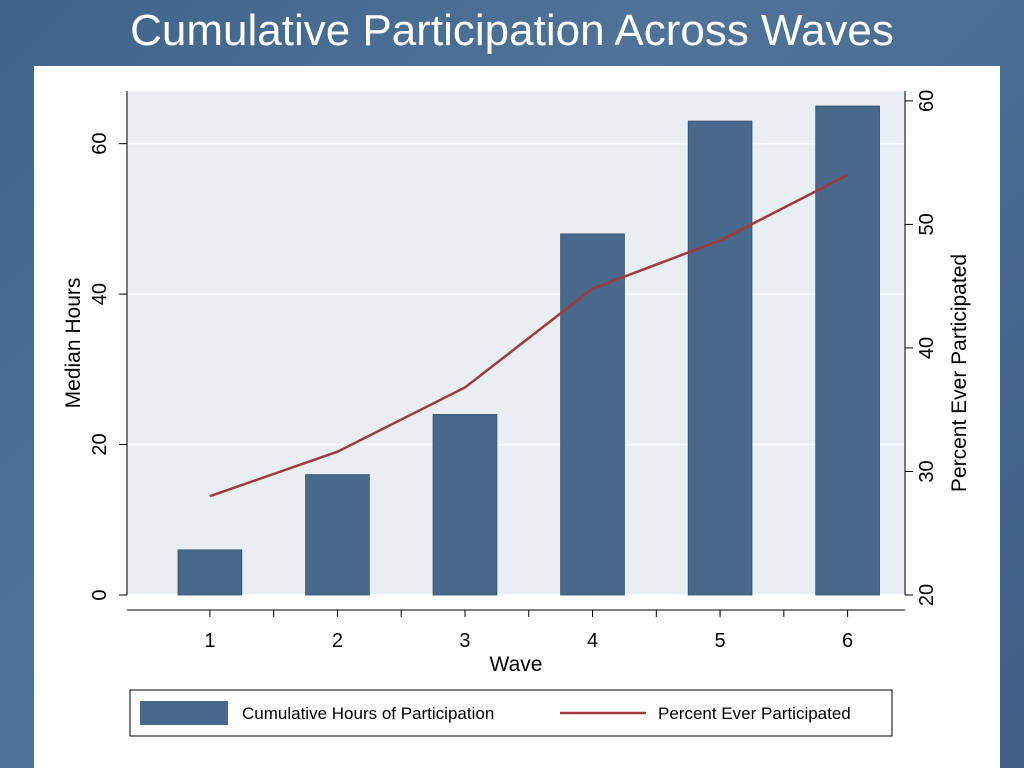 This screenshot has height=768, width=1024. What do you see at coordinates (100, 594) in the screenshot?
I see `y-tick-label: 0` at bounding box center [100, 594].